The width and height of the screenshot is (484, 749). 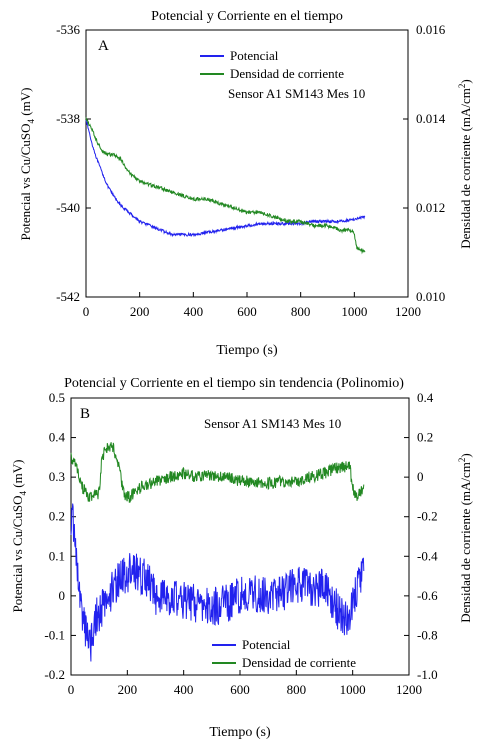 What do you see at coordinates (103, 46) in the screenshot?
I see `panel-label-a: A` at bounding box center [103, 46].